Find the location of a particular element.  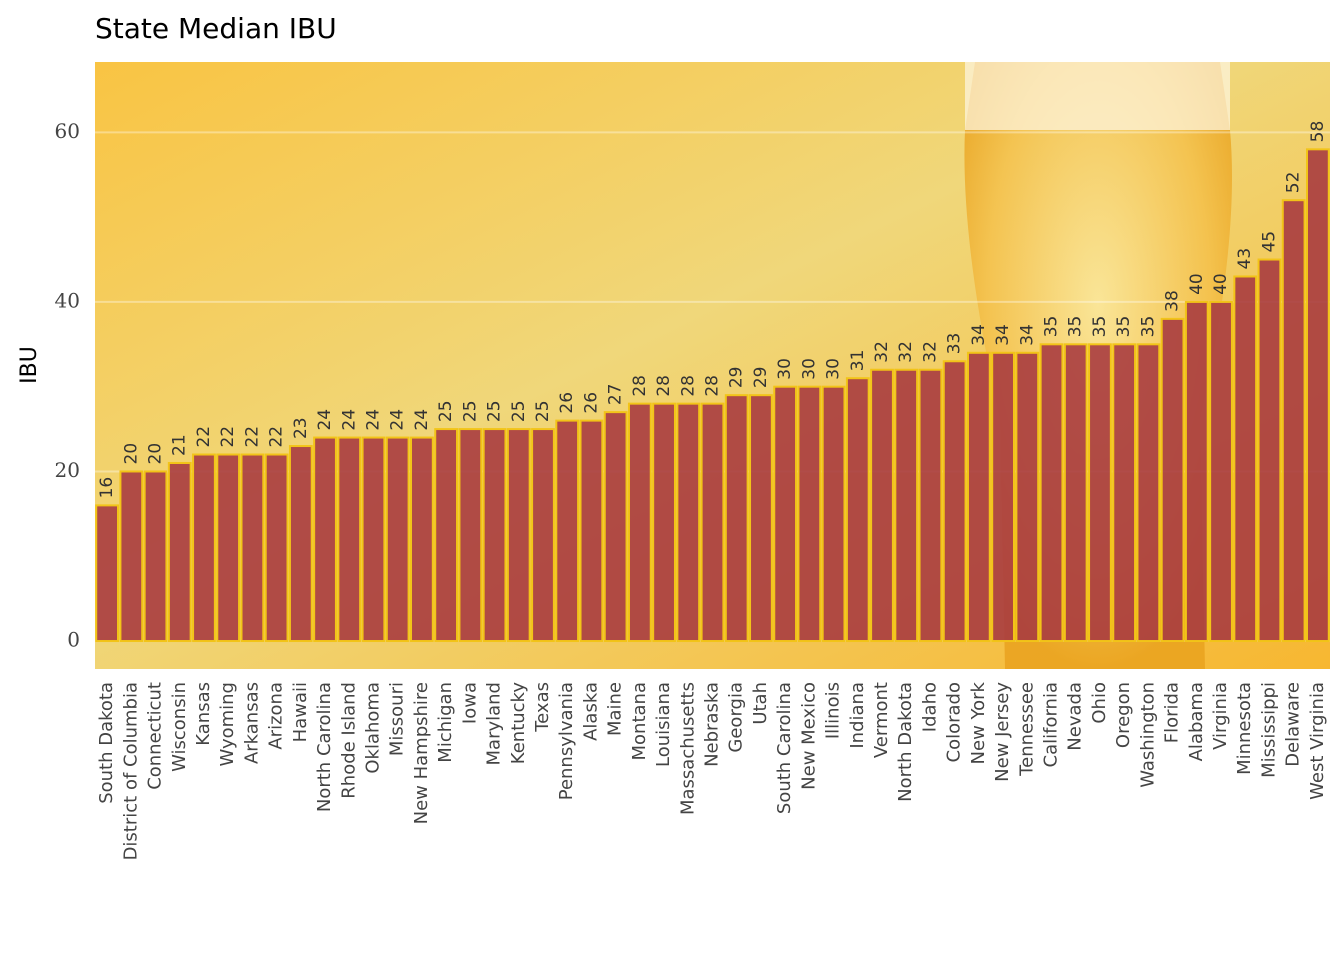

x-tick-label: Tennessee is located at coordinates (1026, 729).